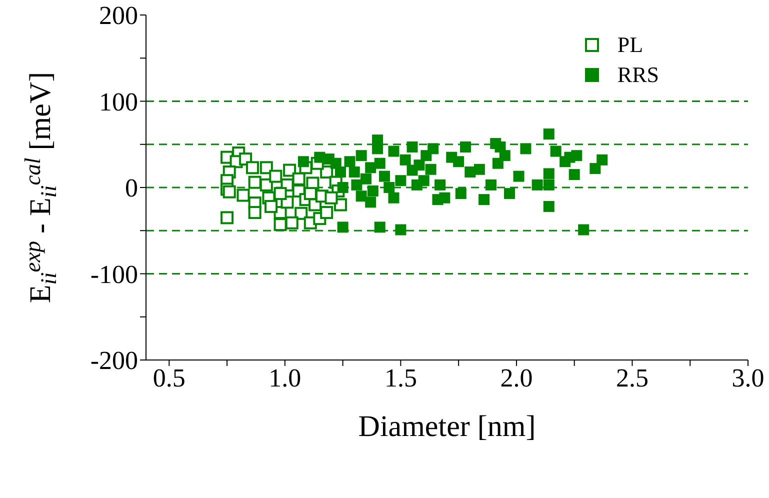 This screenshot has width=769, height=498. What do you see at coordinates (169, 377) in the screenshot?
I see `x-tick-label: 0.5` at bounding box center [169, 377].